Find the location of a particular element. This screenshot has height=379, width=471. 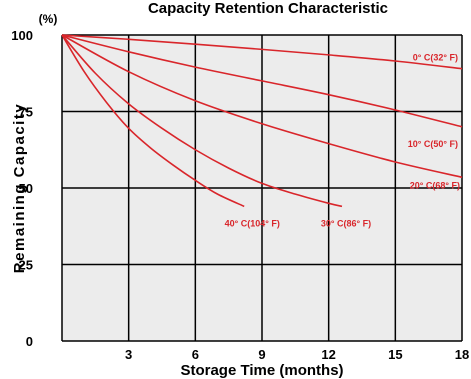

x-tick-label: 18 is located at coordinates (462, 354).